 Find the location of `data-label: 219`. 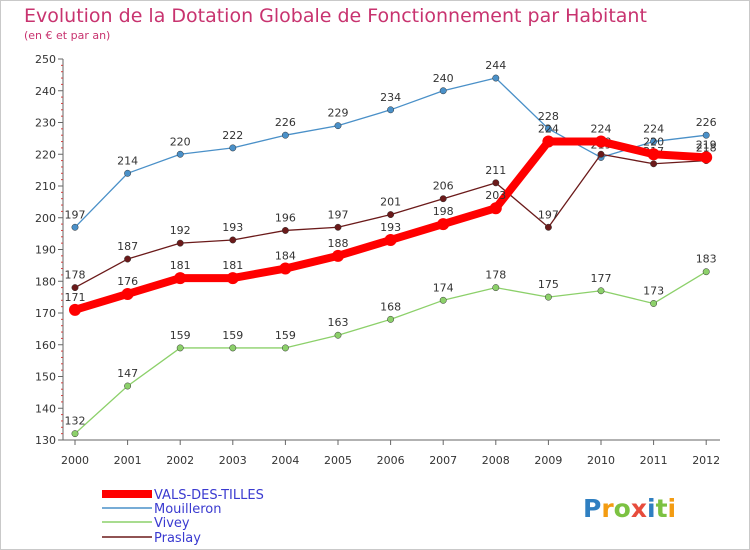

data-label: 219 is located at coordinates (706, 144).